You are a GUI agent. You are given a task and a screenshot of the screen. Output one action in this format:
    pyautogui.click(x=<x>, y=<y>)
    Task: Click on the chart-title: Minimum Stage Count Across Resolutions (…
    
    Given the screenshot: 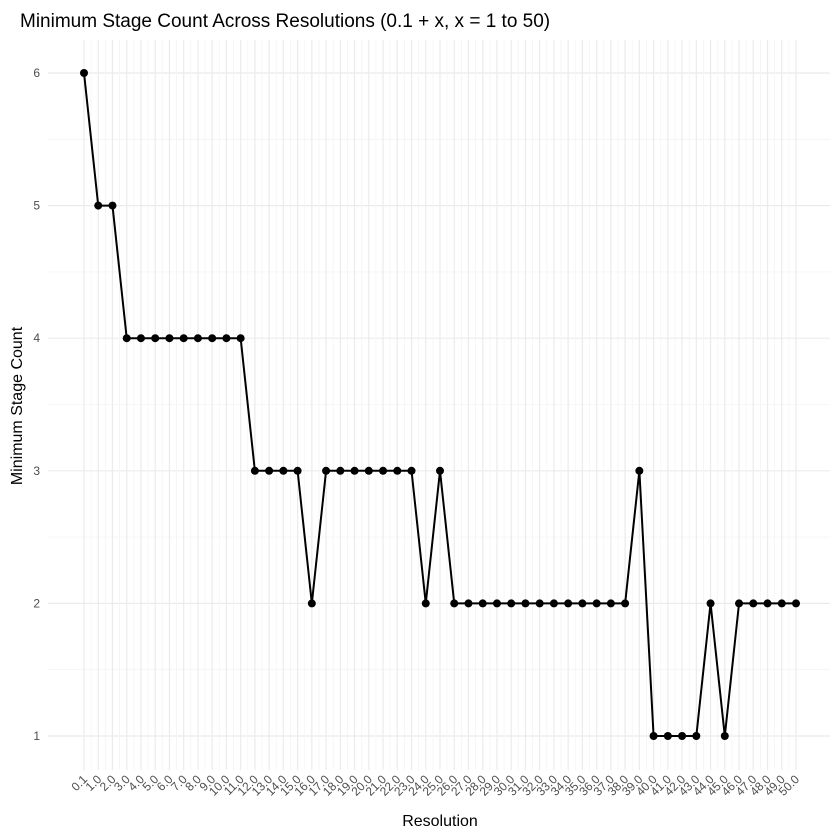 What is the action you would take?
    pyautogui.click(x=285, y=21)
    